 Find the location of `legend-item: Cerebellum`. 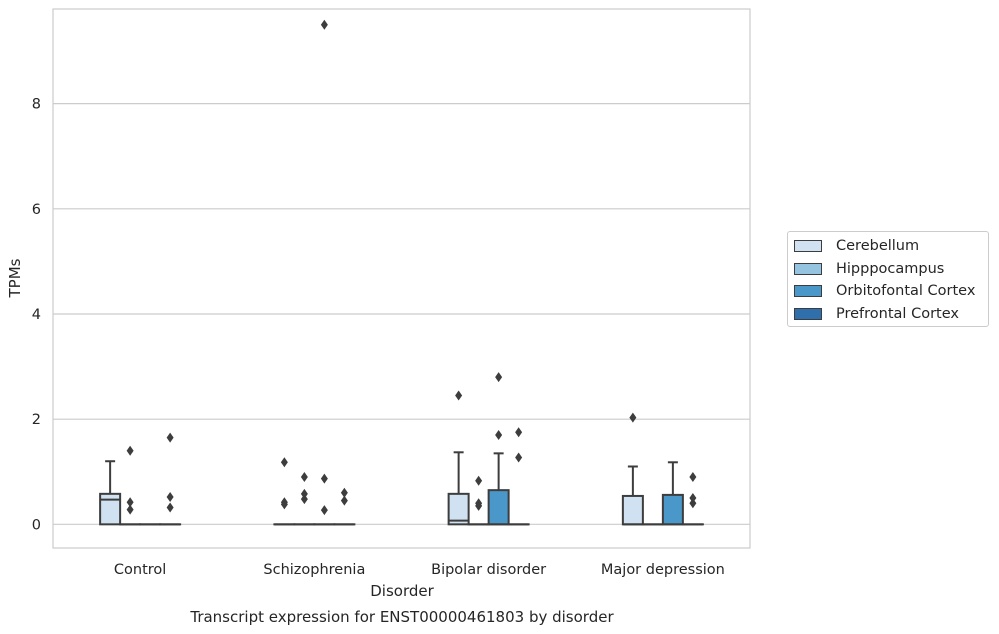

legend-item: Cerebellum is located at coordinates (856, 246).